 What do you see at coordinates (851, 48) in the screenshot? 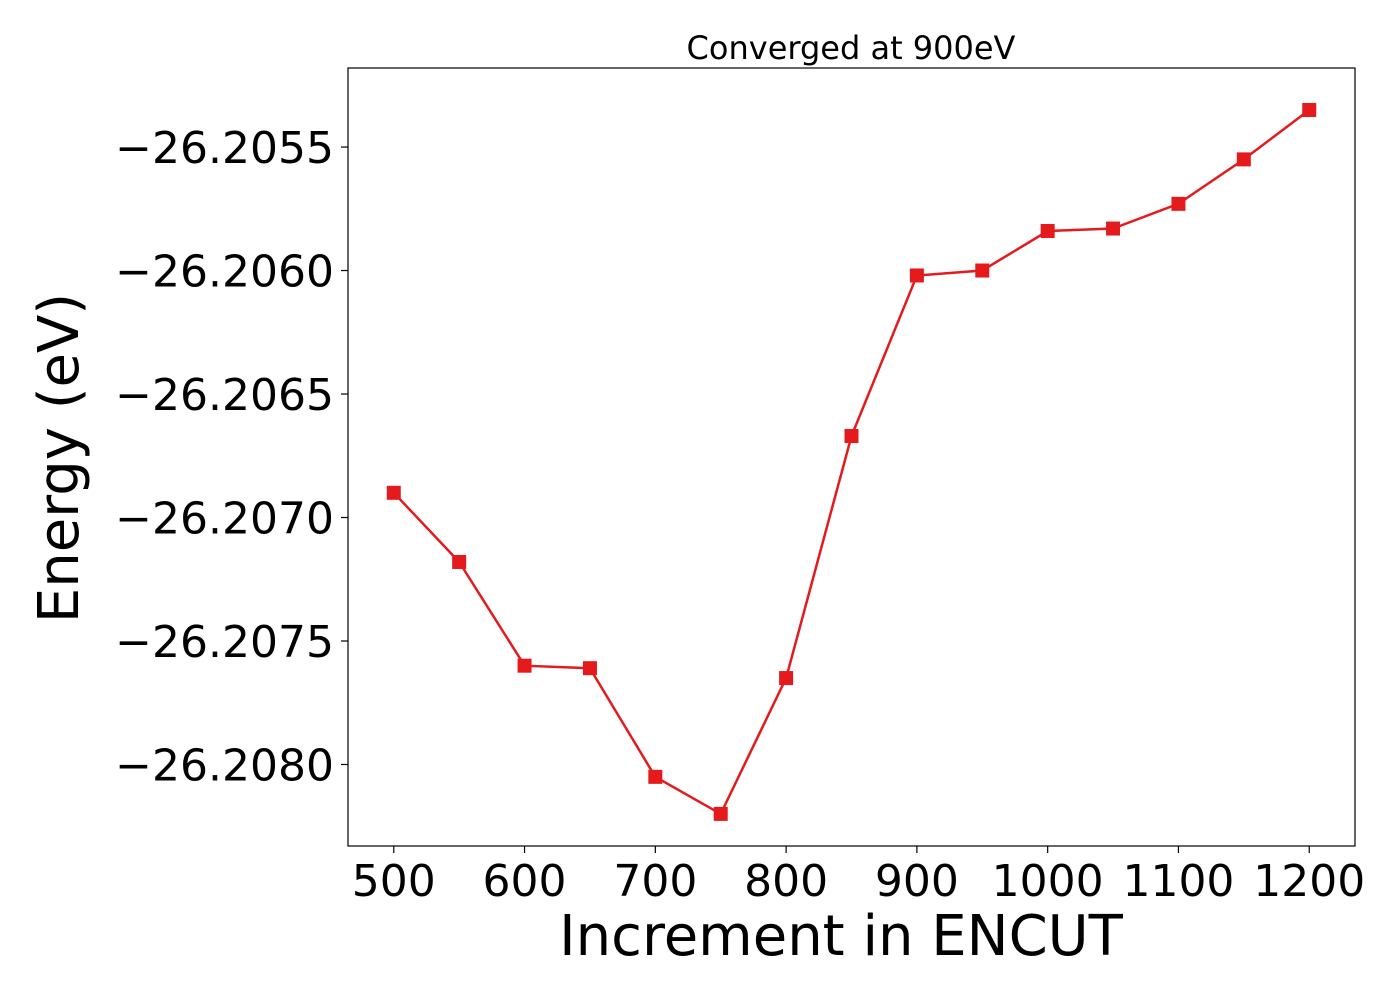
I see `chart-title: Converged at 900eV` at bounding box center [851, 48].